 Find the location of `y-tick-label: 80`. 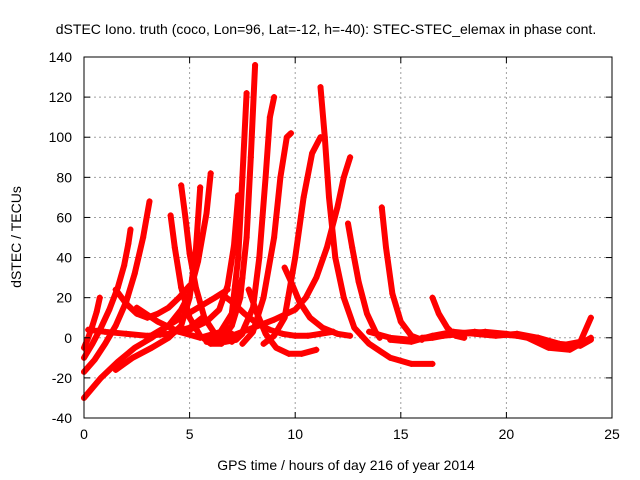

y-tick-label: 80 is located at coordinates (64, 177).